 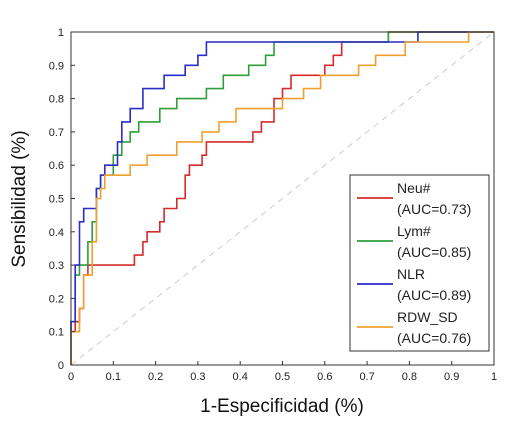 I want to click on x-tick-label: 1, so click(x=494, y=377).